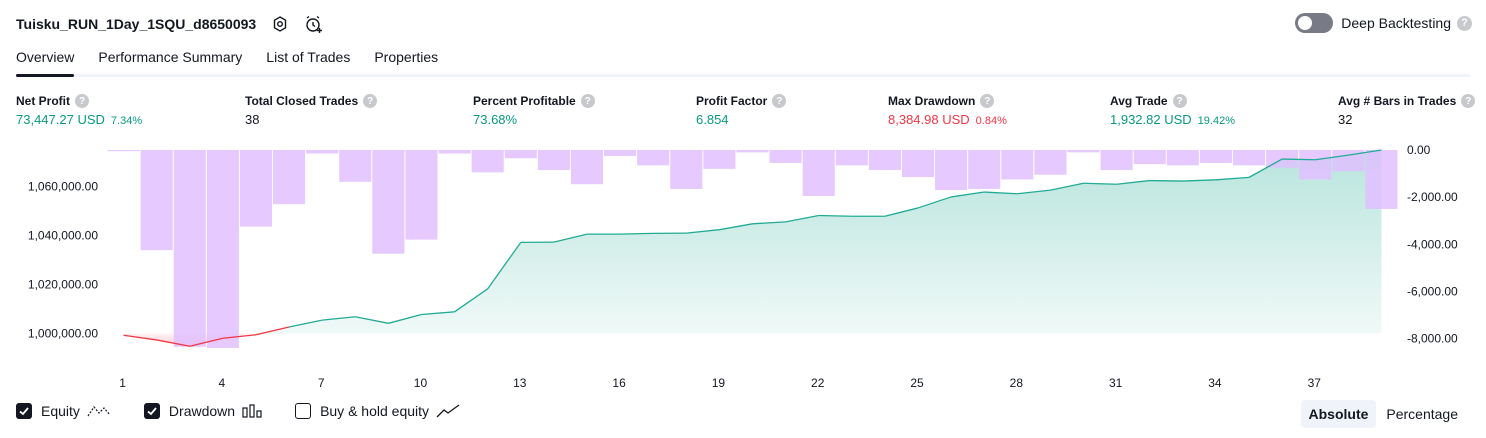 Image resolution: width=1486 pixels, height=438 pixels. I want to click on right-axis-tick-label: -2,000.00, so click(1432, 197).